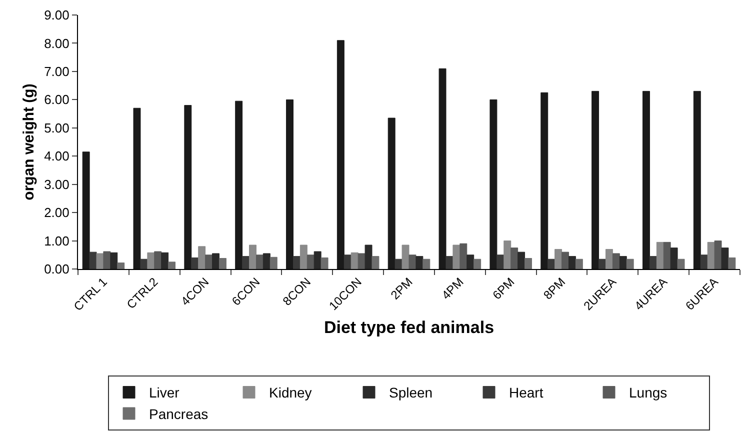 This screenshot has height=435, width=744. What do you see at coordinates (411, 392) in the screenshot?
I see `legend-label: Spleen` at bounding box center [411, 392].